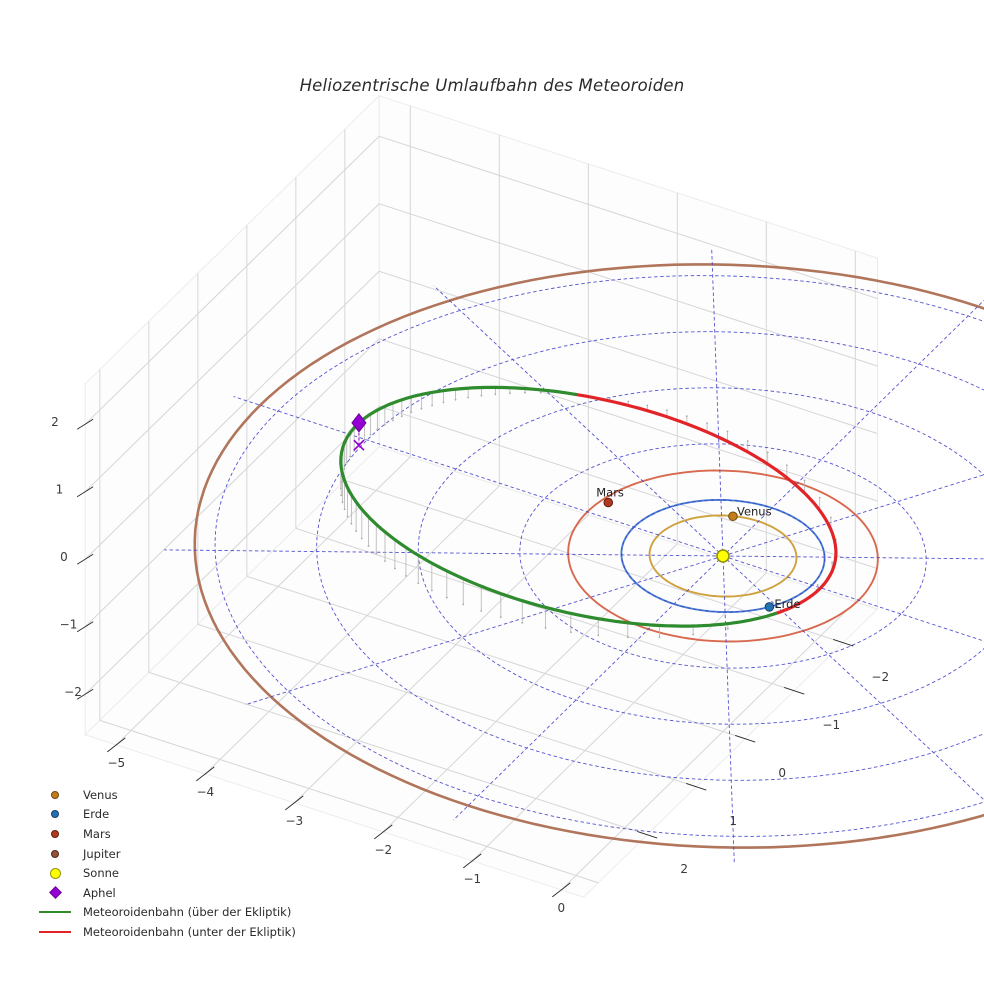  What do you see at coordinates (754, 511) in the screenshot?
I see `venus-label: Venus` at bounding box center [754, 511].